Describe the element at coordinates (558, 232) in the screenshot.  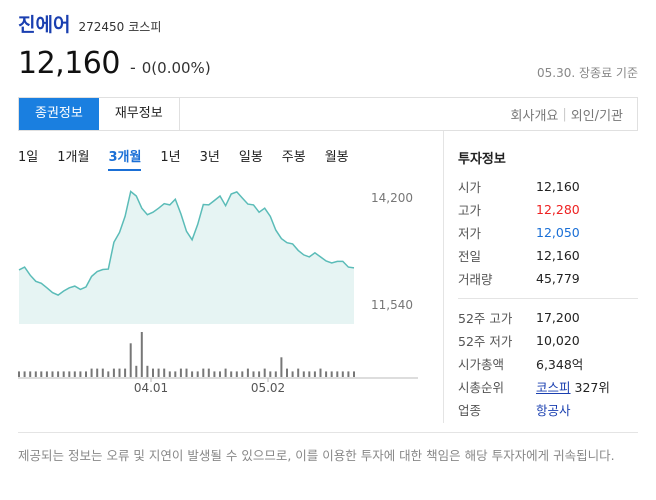
I see `low-value: 12,050` at that location.